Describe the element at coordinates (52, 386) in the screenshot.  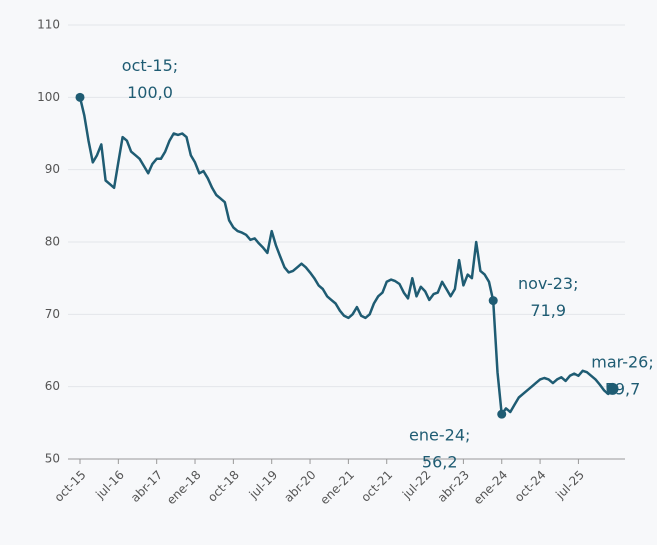
I see `y-tick-label: 60` at that location.